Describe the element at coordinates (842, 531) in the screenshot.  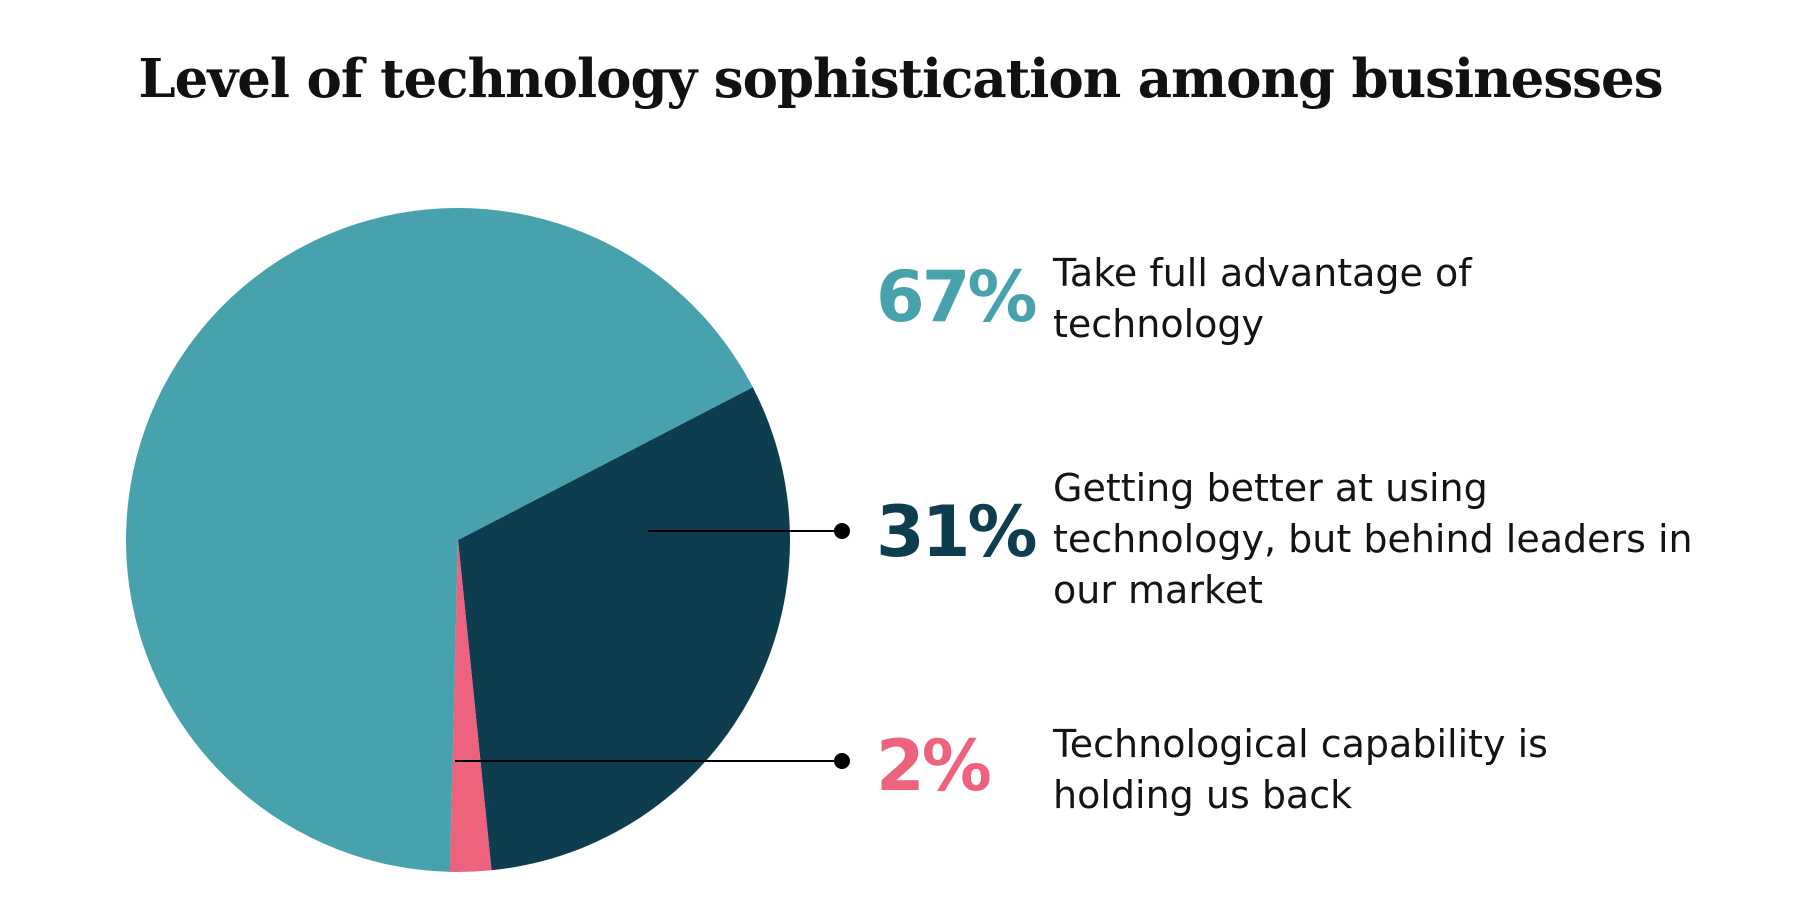
I see `leader-line-1-dot` at that location.